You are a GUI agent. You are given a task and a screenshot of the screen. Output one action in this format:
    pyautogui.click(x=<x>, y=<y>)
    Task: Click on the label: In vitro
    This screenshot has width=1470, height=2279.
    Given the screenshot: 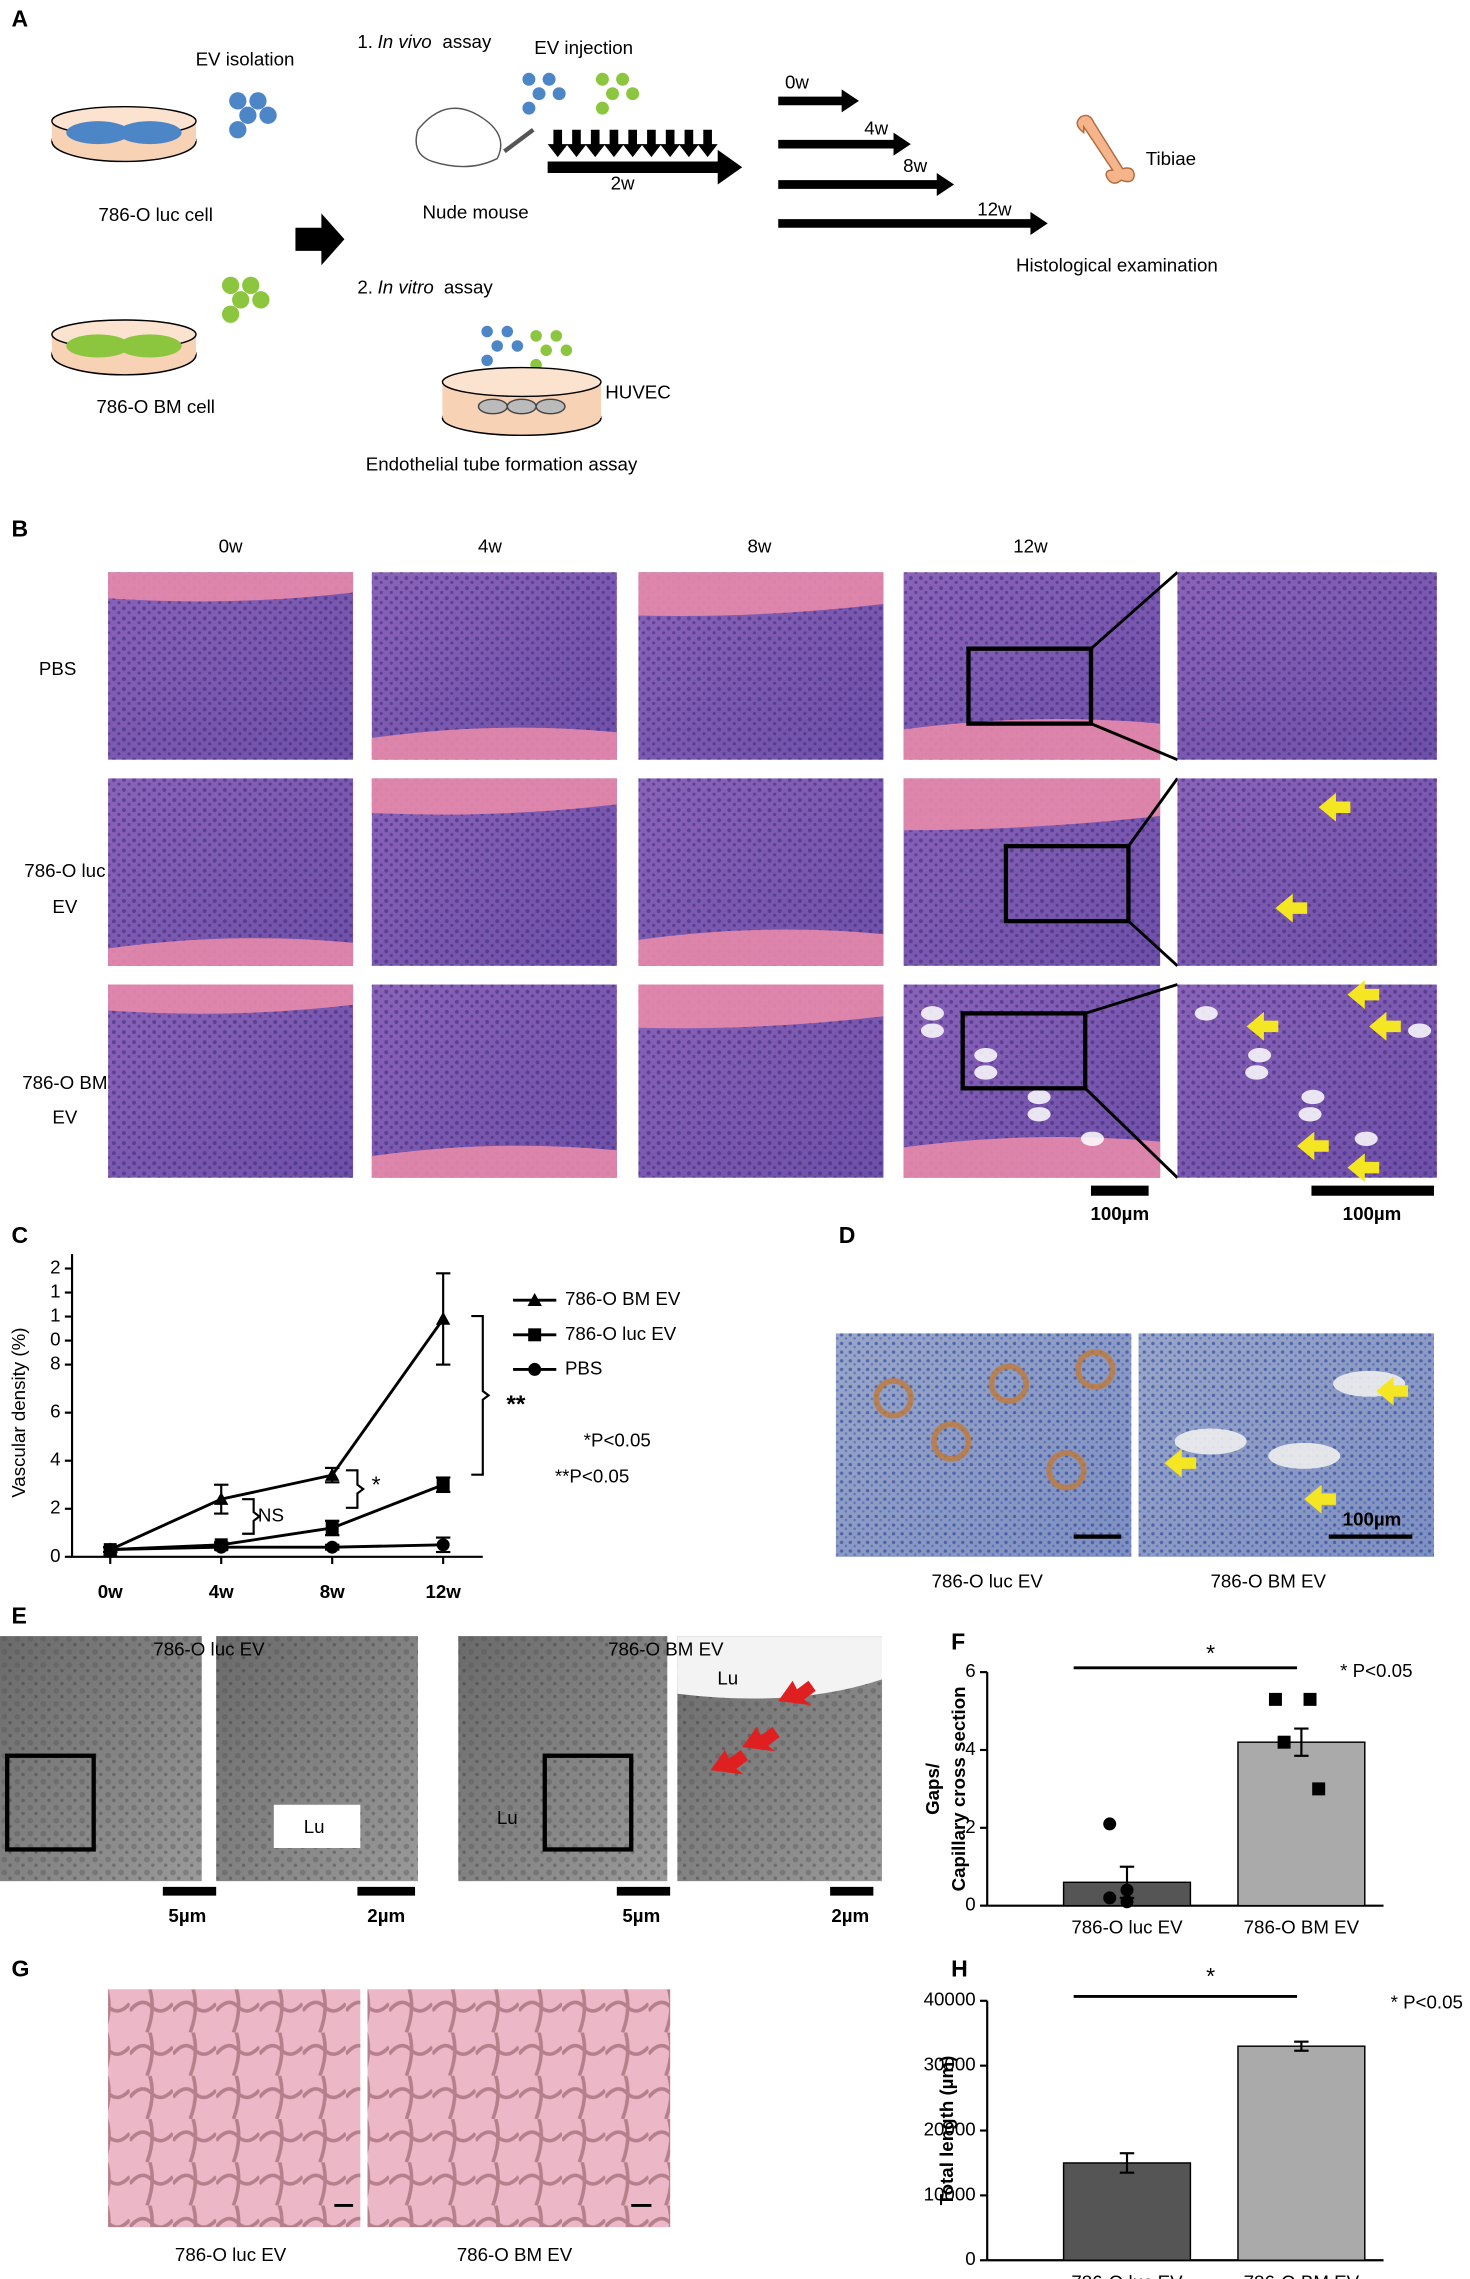 What is the action you would take?
    pyautogui.click(x=406, y=286)
    